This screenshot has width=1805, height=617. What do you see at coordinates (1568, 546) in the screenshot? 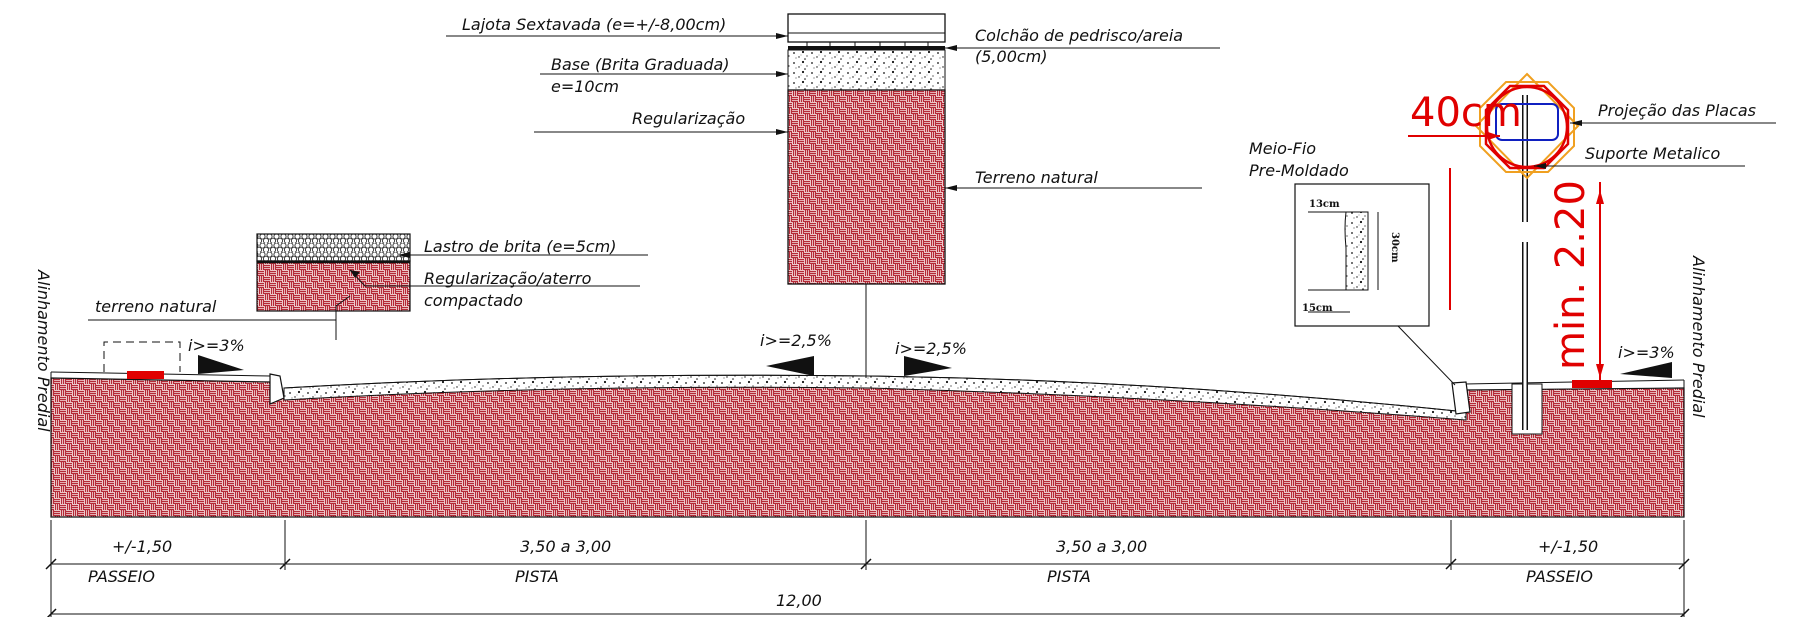
I see `passeio-right-value: +/-1,50` at bounding box center [1568, 546].